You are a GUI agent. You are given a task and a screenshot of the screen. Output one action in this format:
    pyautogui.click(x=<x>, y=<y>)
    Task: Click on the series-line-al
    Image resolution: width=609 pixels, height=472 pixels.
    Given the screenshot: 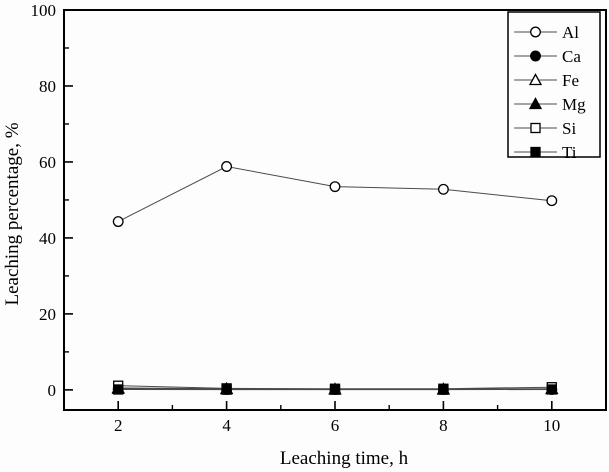 What is the action you would take?
    pyautogui.click(x=334, y=194)
    